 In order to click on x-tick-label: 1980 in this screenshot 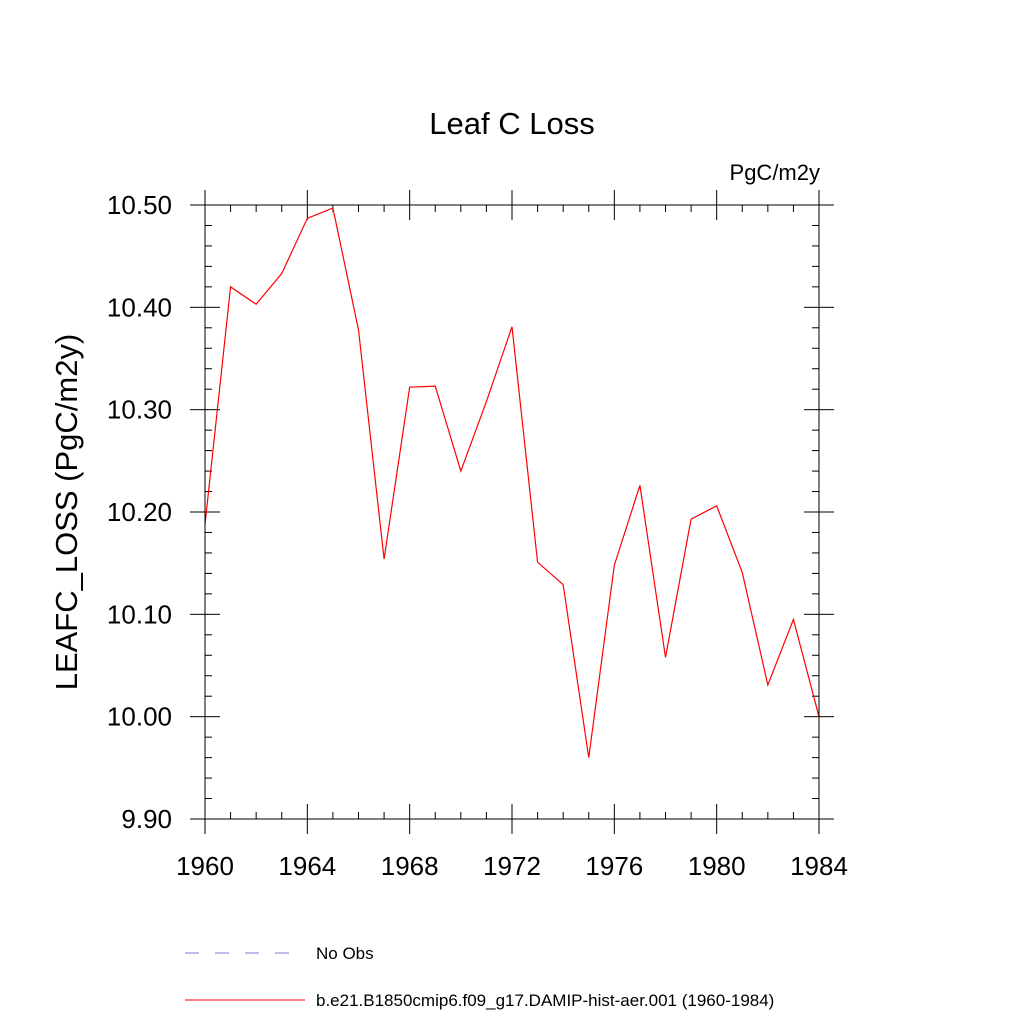, I will do `click(717, 866)`.